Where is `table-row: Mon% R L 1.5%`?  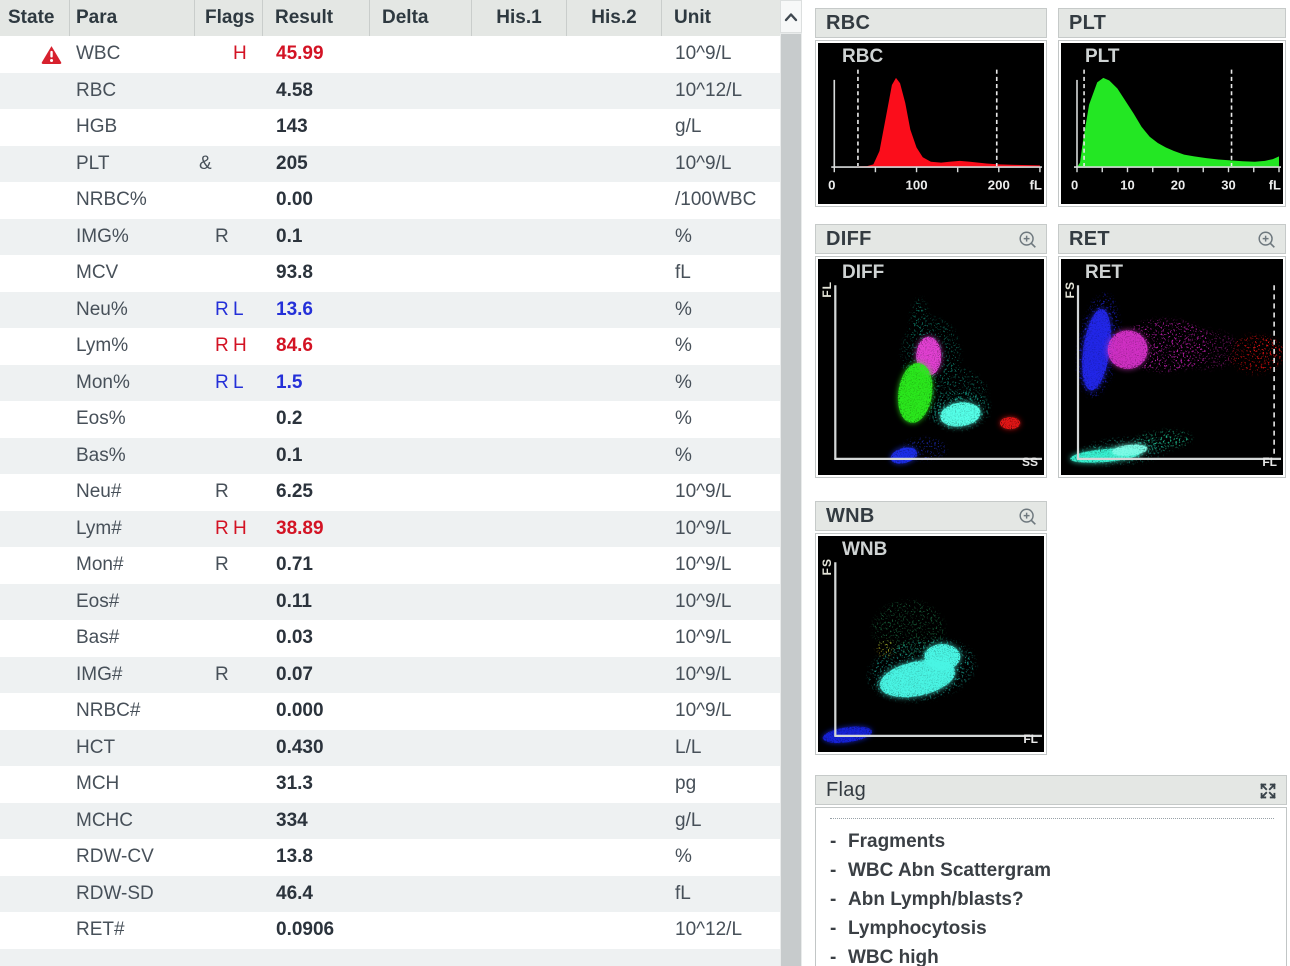 table-row: Mon% R L 1.5% is located at coordinates (390, 383).